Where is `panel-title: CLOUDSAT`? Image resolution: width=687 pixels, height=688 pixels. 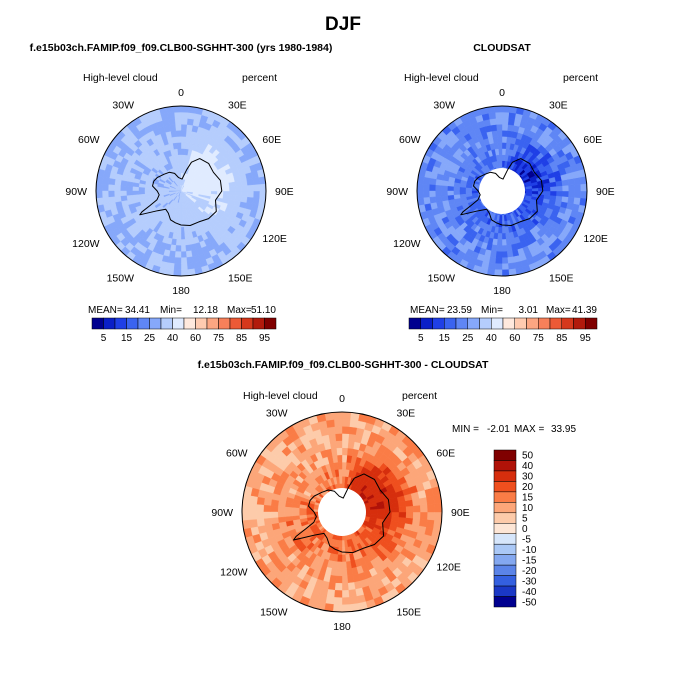
panel-title: CLOUDSAT is located at coordinates (502, 48).